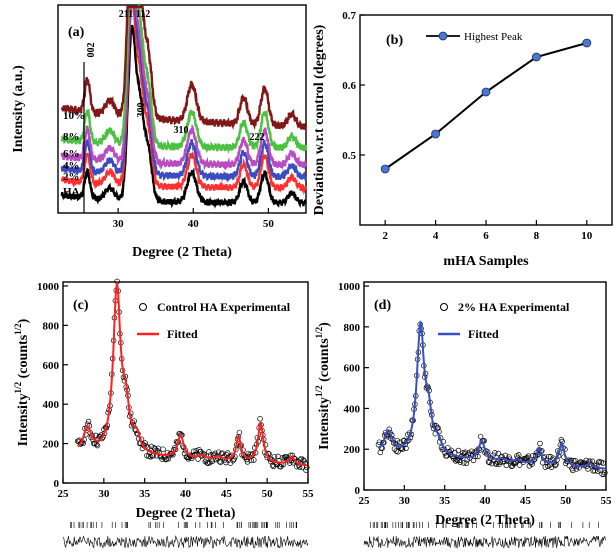 The height and width of the screenshot is (555, 616). I want to click on panel-d-x-tick-label: 30, so click(405, 501).